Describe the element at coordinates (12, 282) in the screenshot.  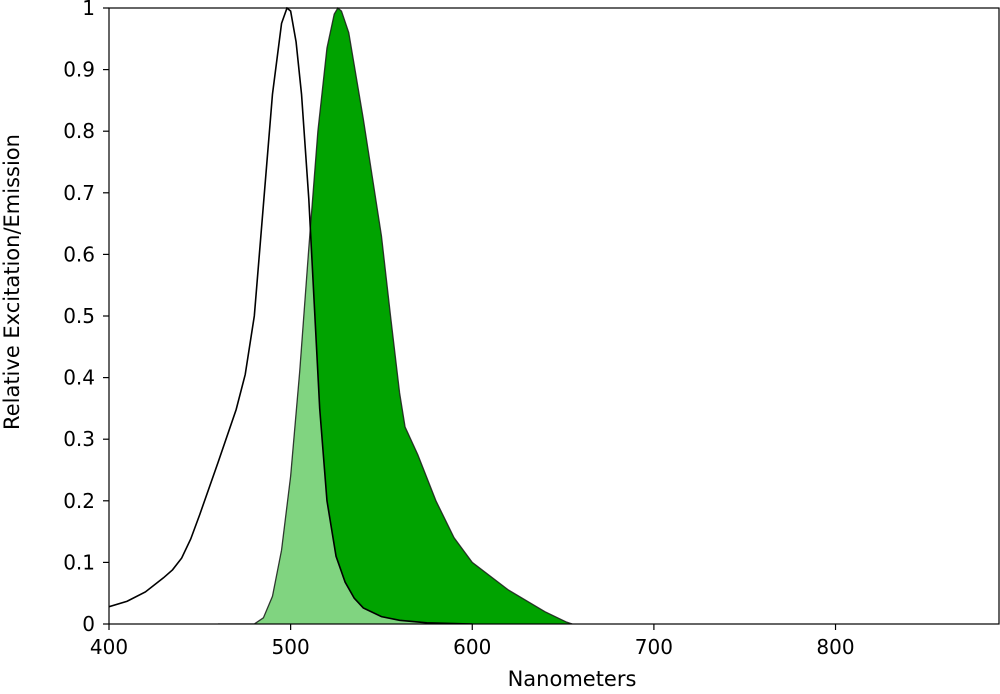
I see `y-axis-label: Relative Excitation/Emission` at that location.